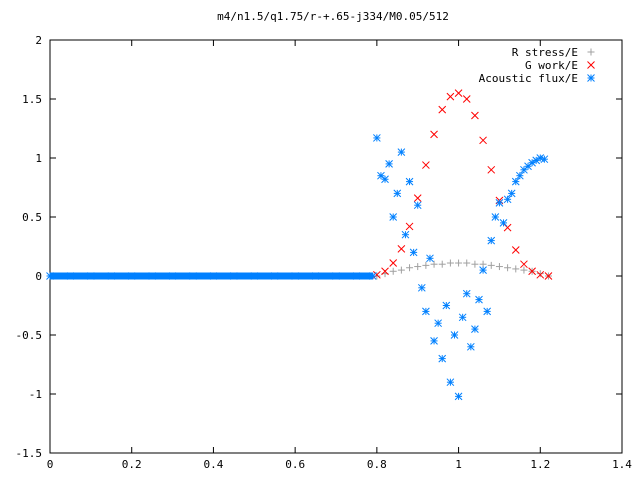  What do you see at coordinates (545, 52) in the screenshot?
I see `legend-label: R stress/E` at bounding box center [545, 52].